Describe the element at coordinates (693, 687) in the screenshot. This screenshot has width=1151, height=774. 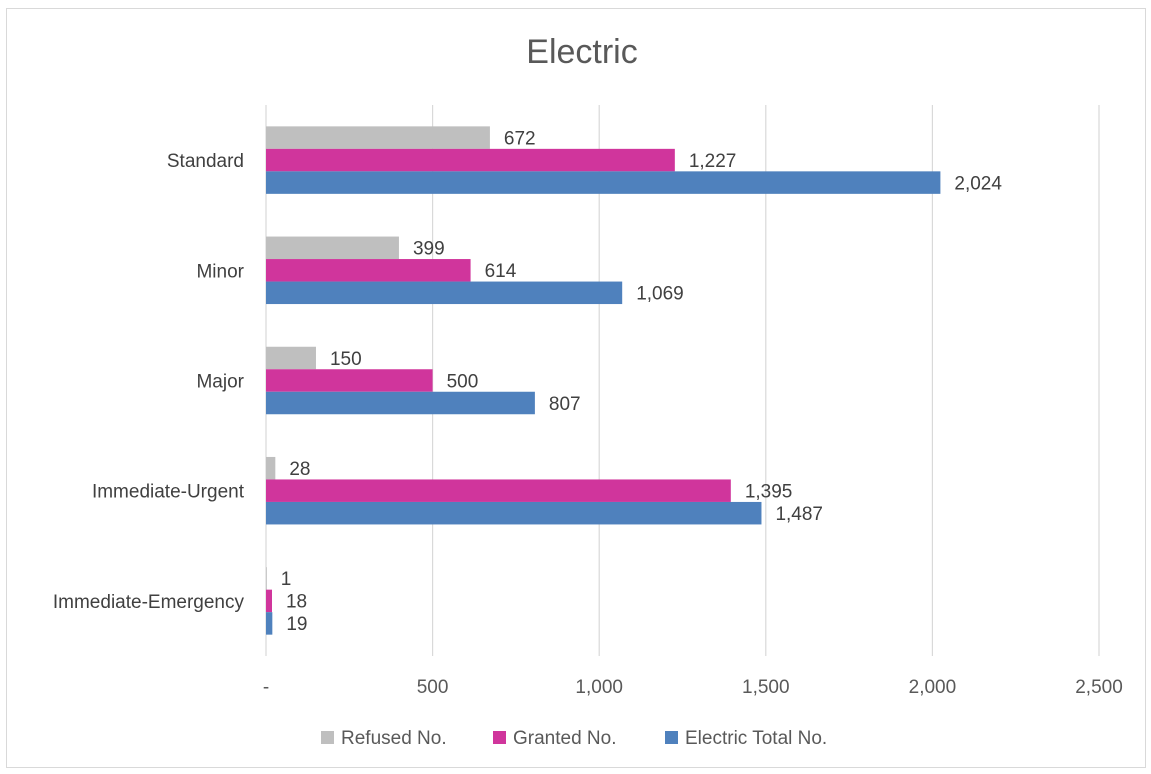
I see `x-axis-ticks: - 500 1,000 1,500 2,000 2,500` at that location.